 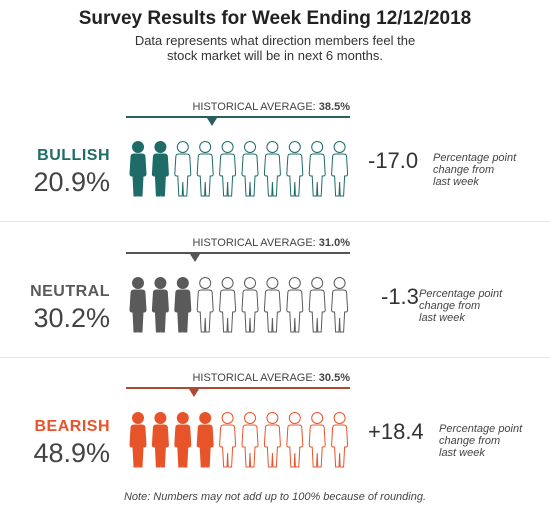 I want to click on category-value: 30.2%, so click(x=71, y=318).